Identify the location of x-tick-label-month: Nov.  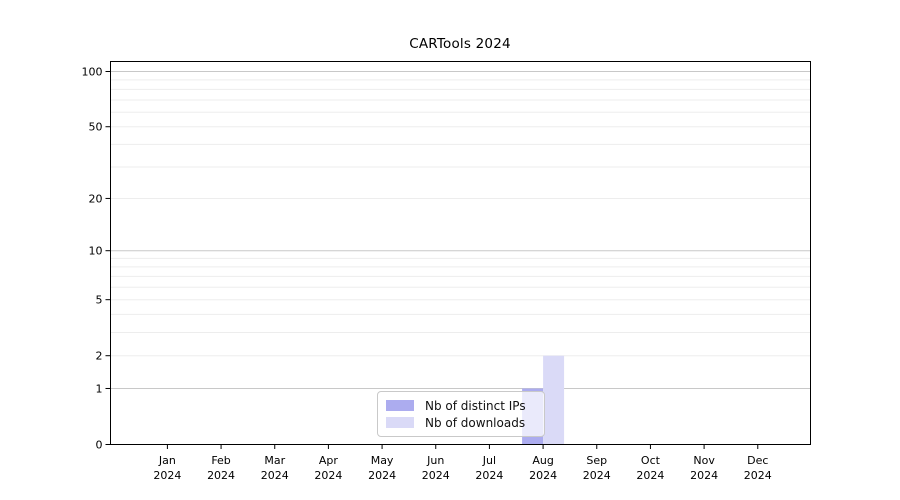
(704, 460).